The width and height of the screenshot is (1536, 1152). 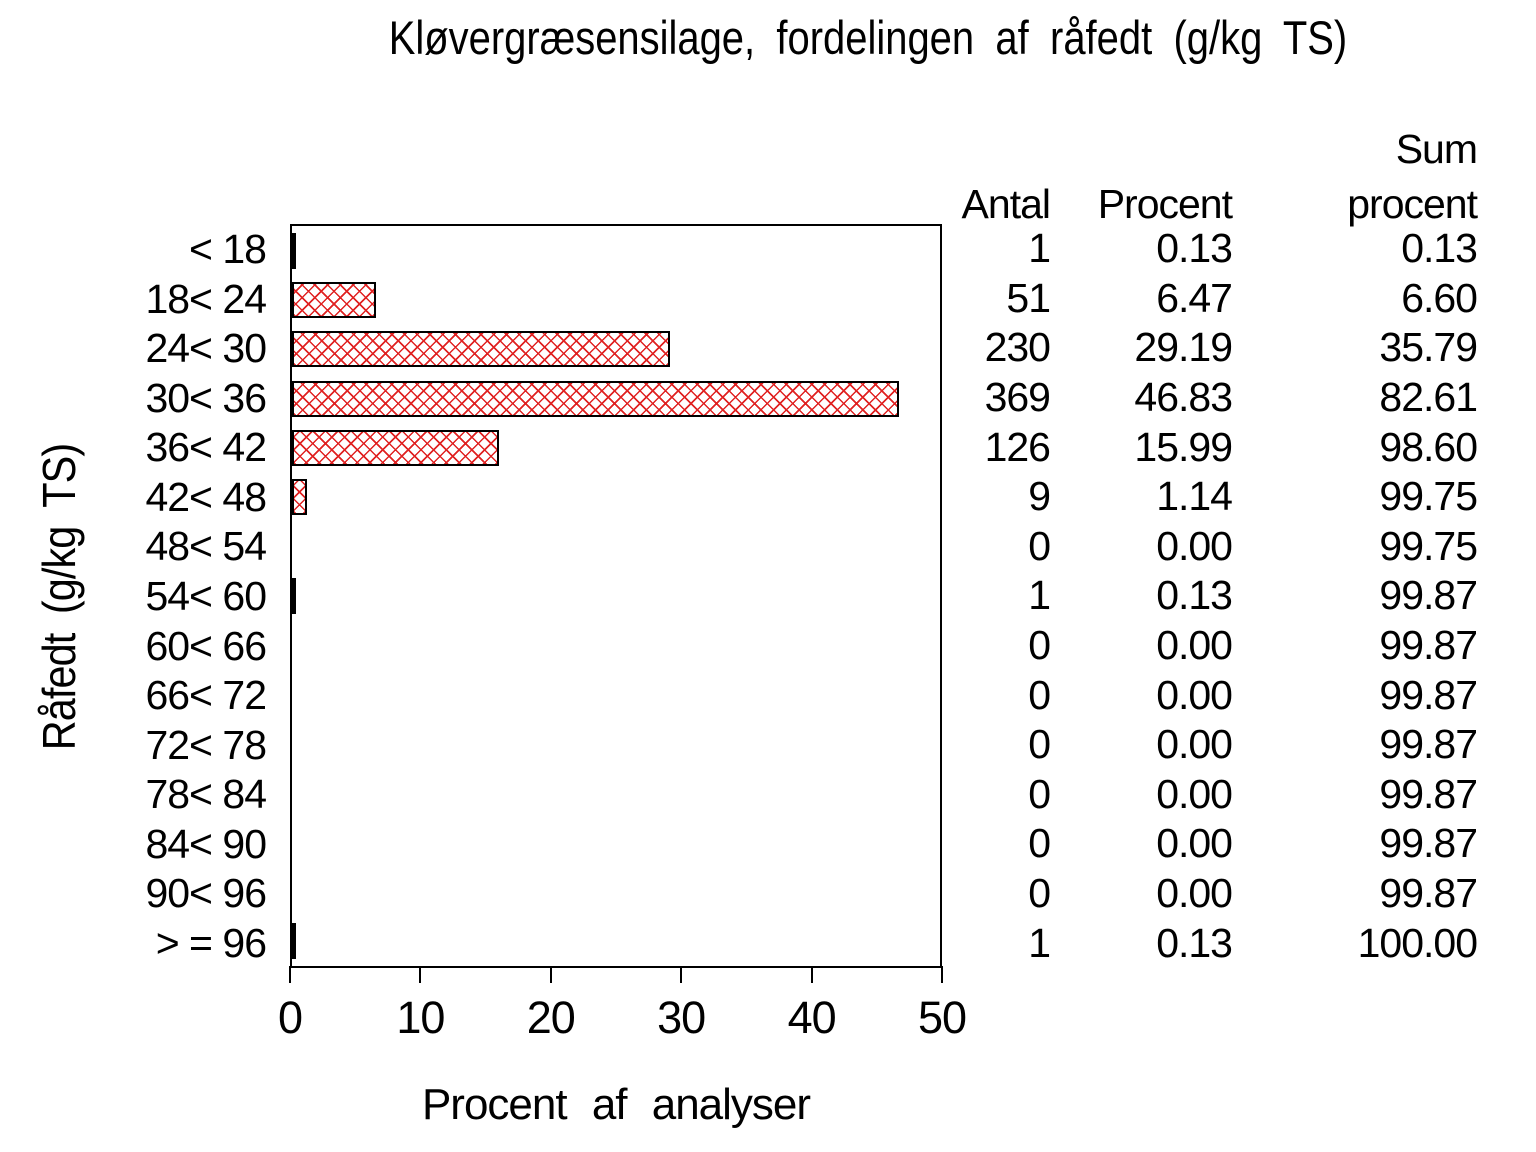 What do you see at coordinates (1194, 297) in the screenshot?
I see `table-cell-procent: 6.47` at bounding box center [1194, 297].